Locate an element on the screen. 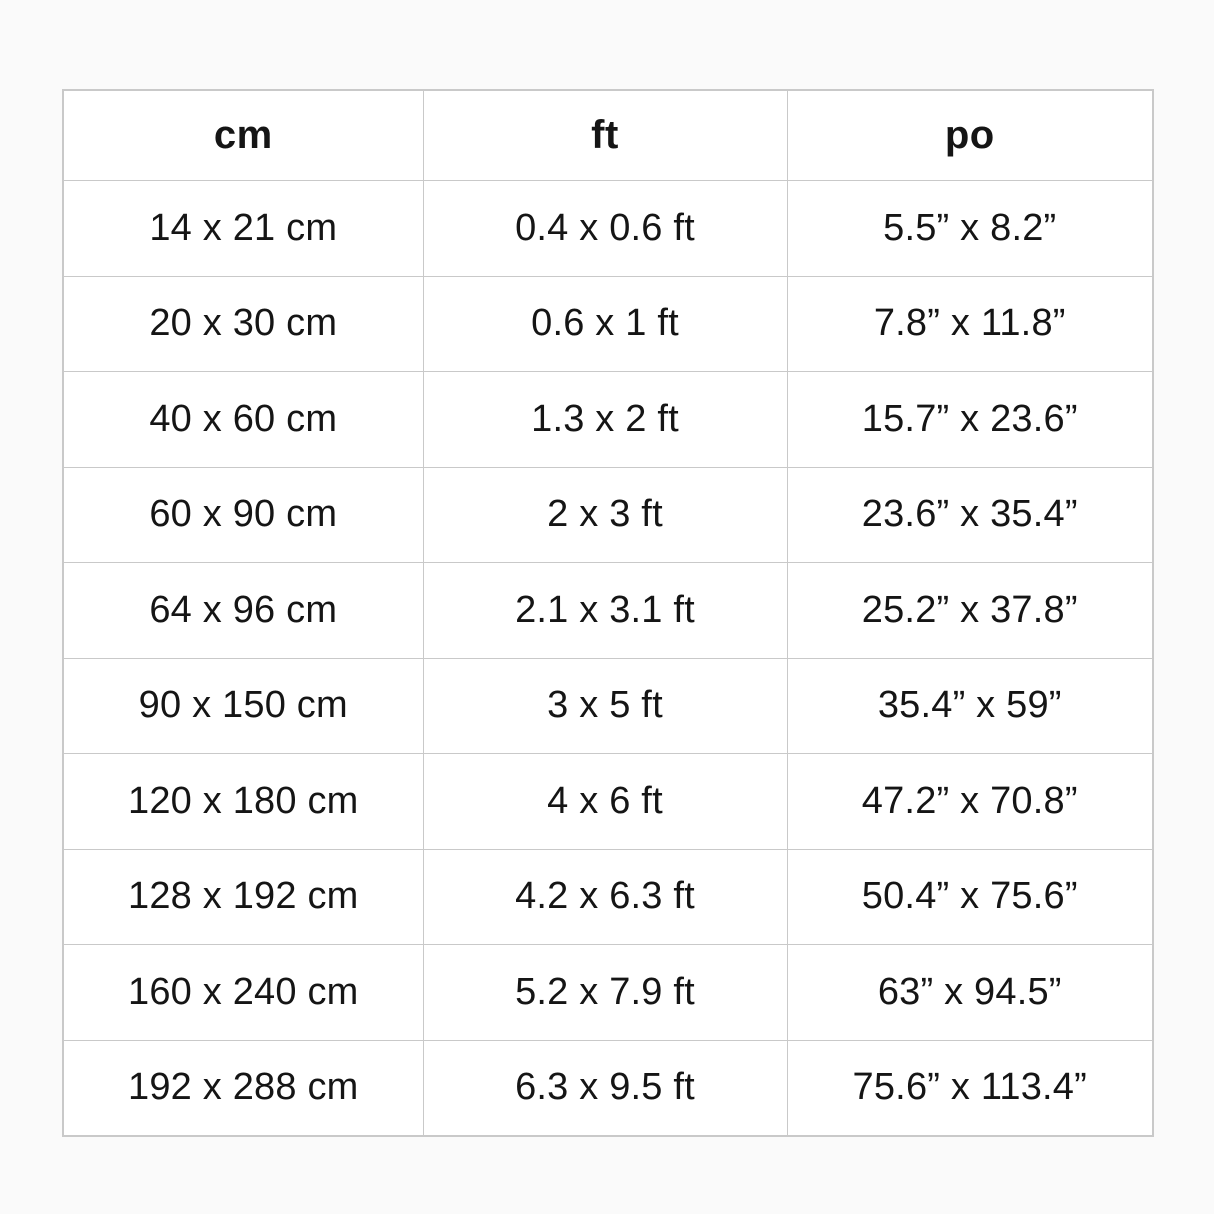 This screenshot has width=1214, height=1214. table-cell-ft: 2.1 x 3.1 ft is located at coordinates (605, 610).